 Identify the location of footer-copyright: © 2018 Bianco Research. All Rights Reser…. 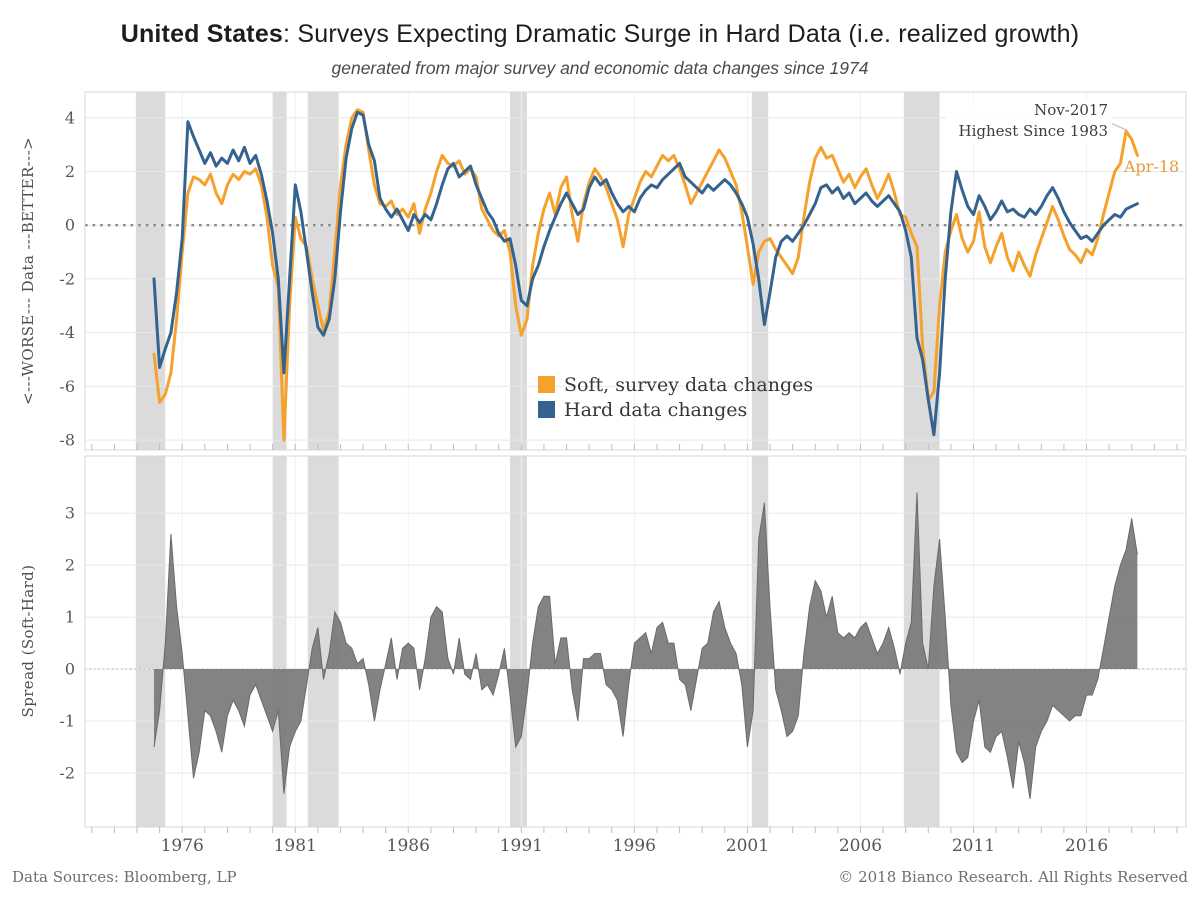
(1013, 877).